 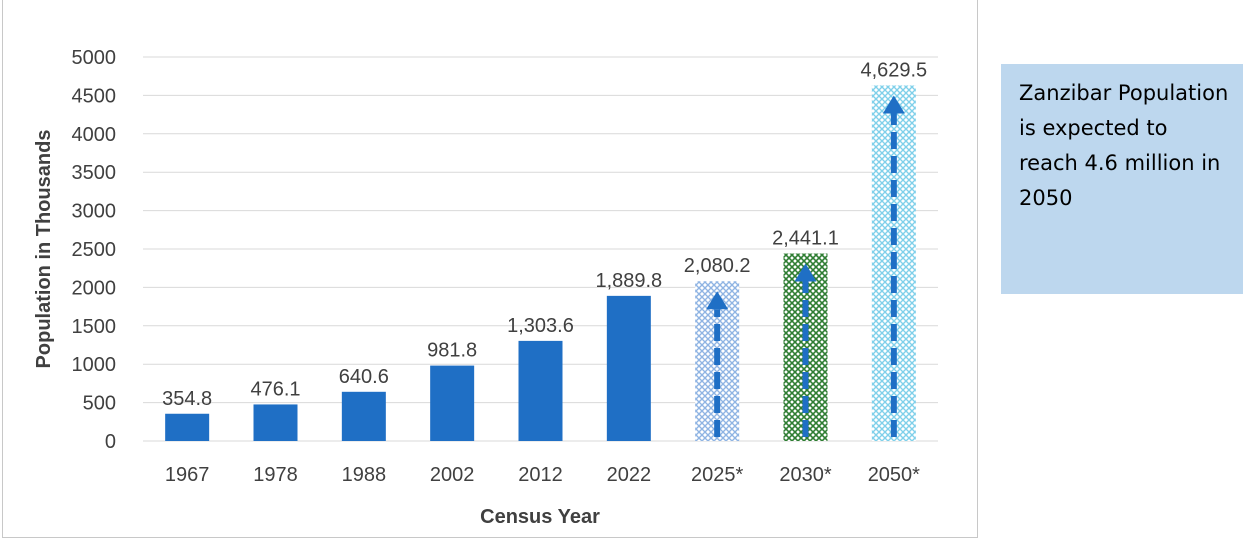 What do you see at coordinates (540, 326) in the screenshot?
I see `data-label: 1,303.6` at bounding box center [540, 326].